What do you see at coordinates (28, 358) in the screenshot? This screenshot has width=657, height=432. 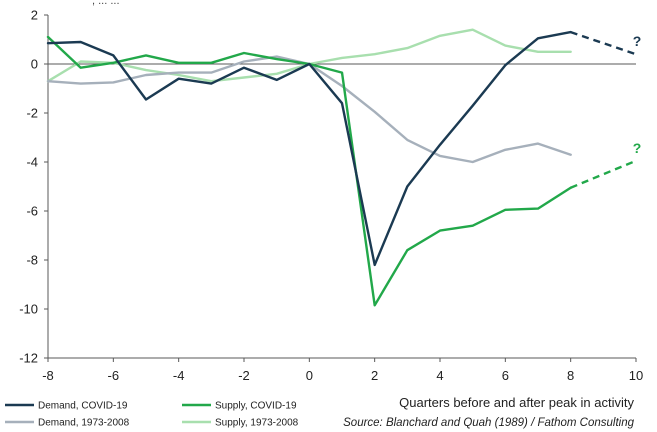 I see `y-tick-label: -12` at bounding box center [28, 358].